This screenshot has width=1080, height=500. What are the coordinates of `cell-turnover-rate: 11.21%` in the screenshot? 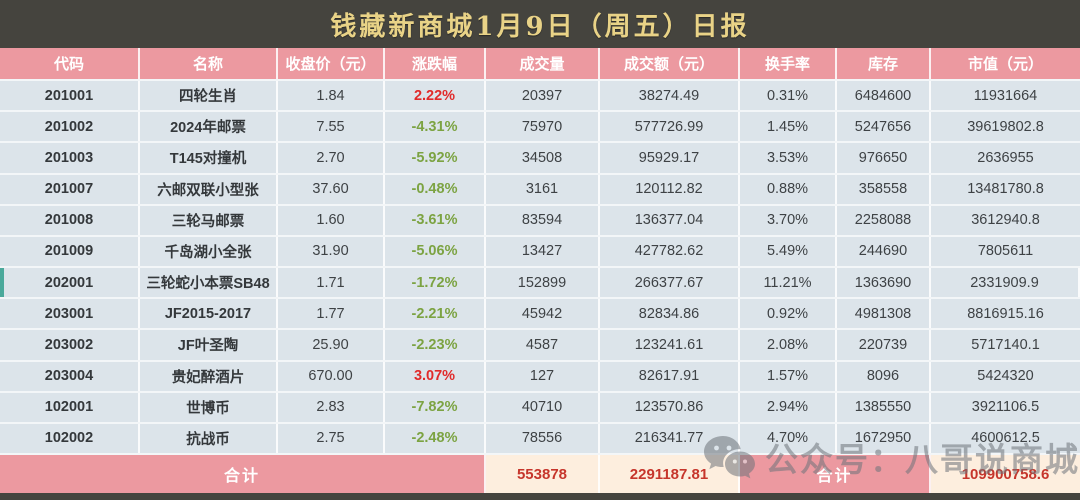 It's located at (788, 283).